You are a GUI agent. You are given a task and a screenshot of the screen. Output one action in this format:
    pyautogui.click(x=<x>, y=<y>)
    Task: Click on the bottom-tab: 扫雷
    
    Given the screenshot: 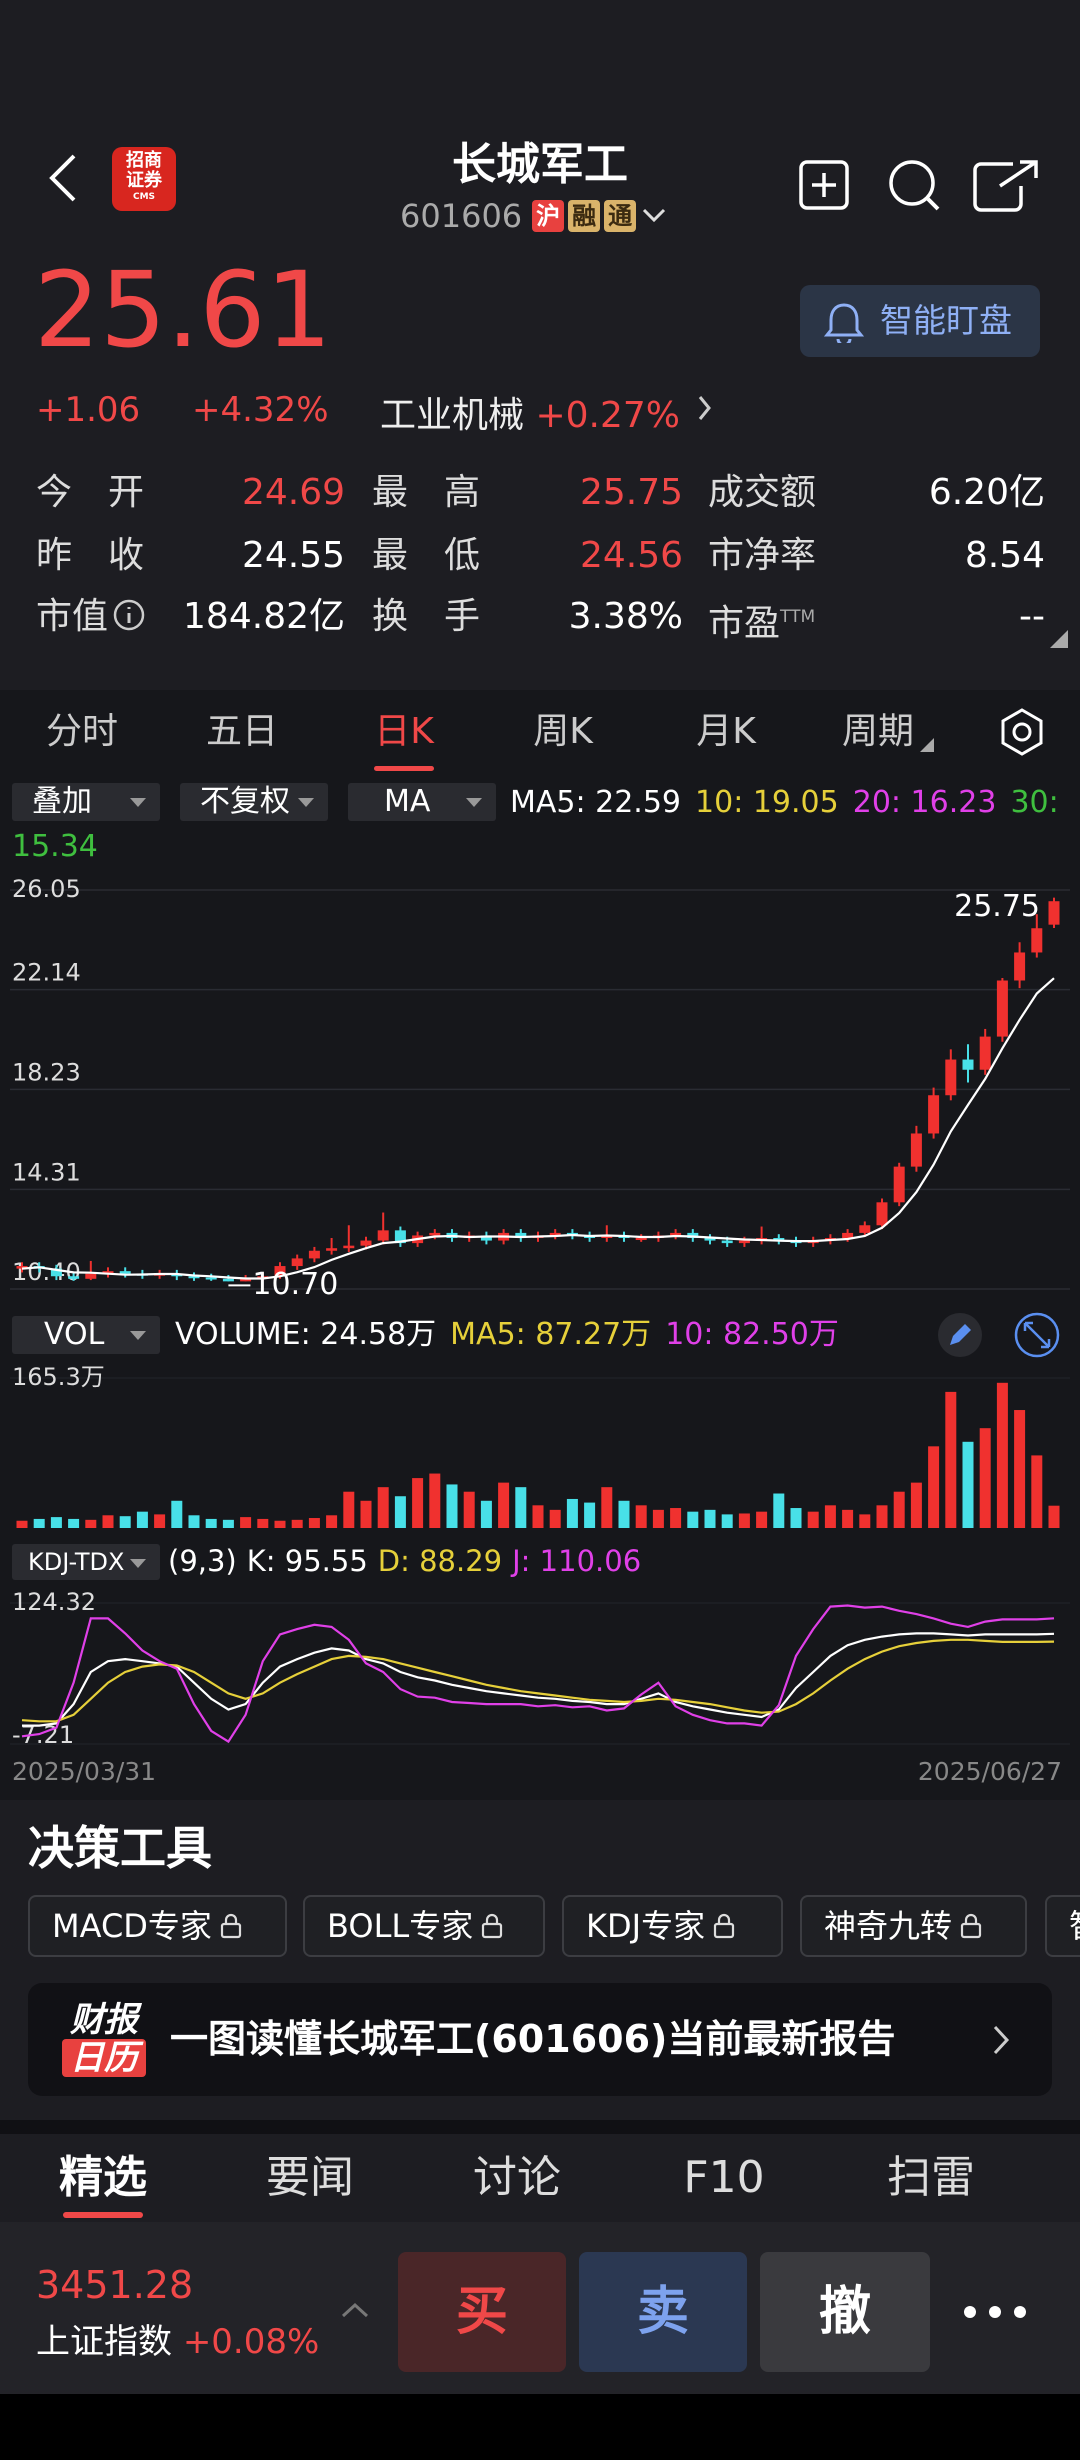 What is the action you would take?
    pyautogui.click(x=931, y=2177)
    